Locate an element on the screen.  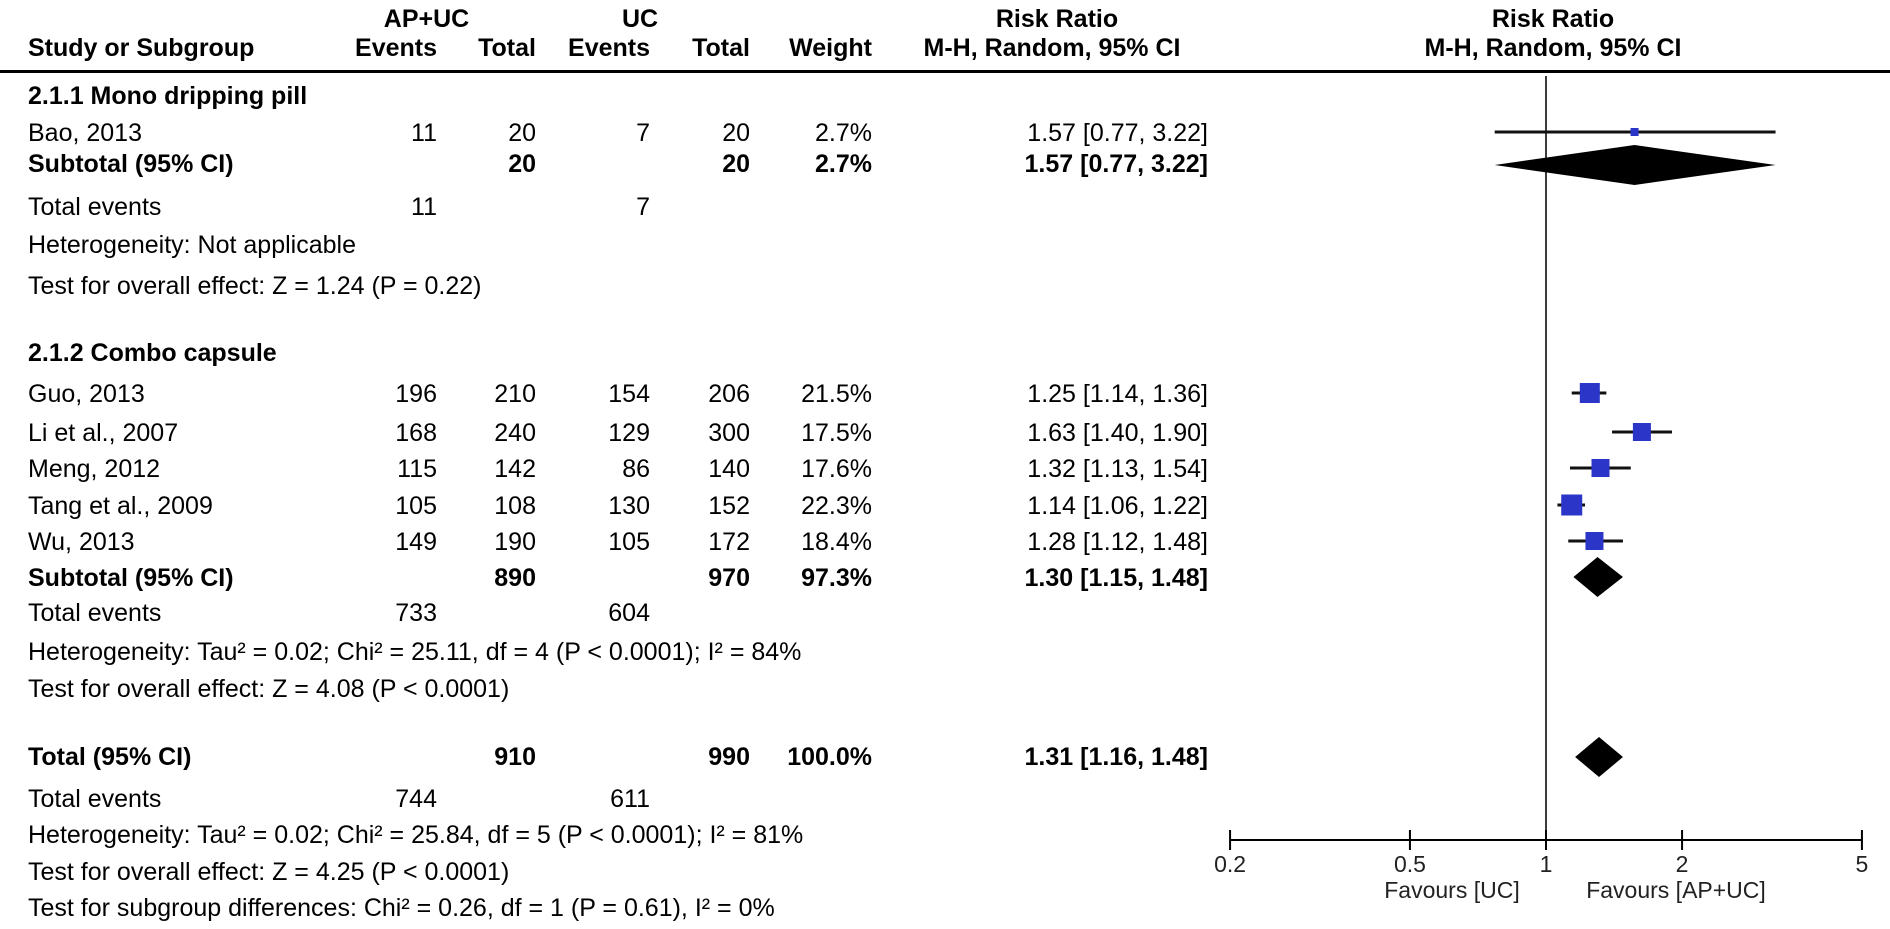
events2-col-header: Events is located at coordinates (609, 48).